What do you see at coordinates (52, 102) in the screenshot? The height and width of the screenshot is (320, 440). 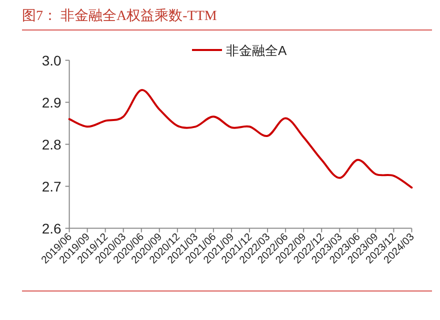 I see `y-tick-label: 2.9` at bounding box center [52, 102].